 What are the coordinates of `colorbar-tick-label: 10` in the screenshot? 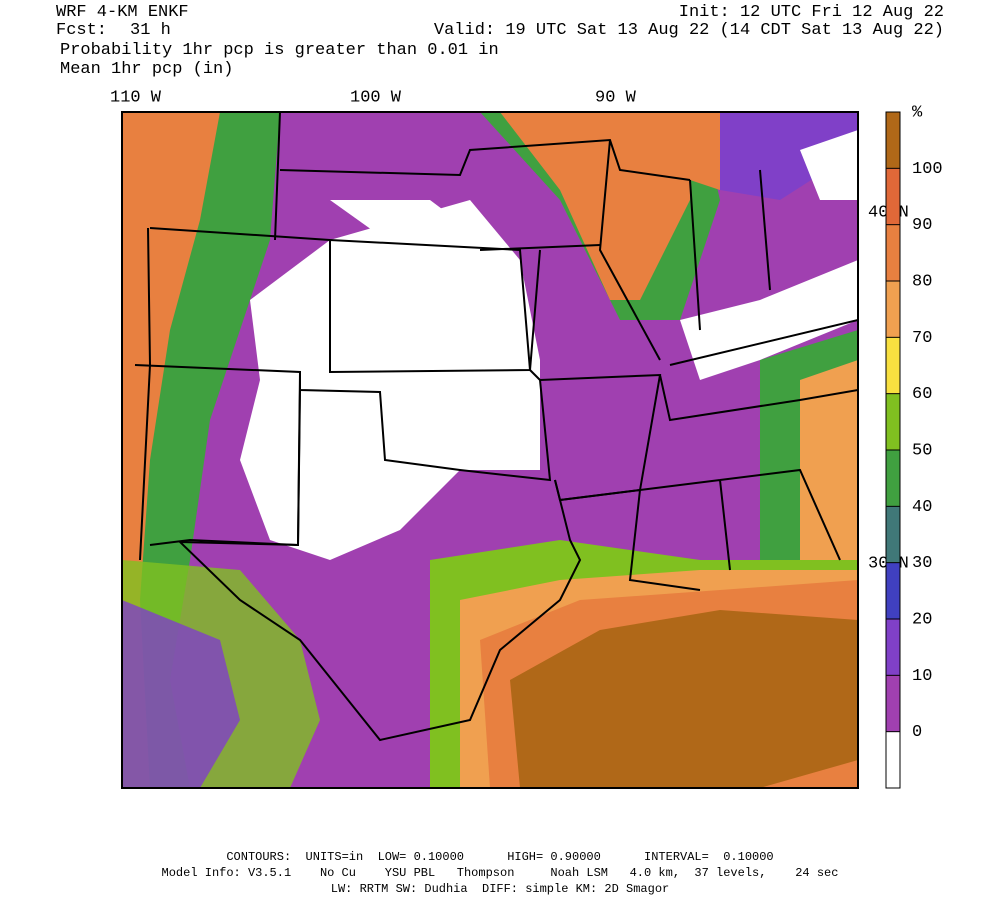 It's located at (922, 676).